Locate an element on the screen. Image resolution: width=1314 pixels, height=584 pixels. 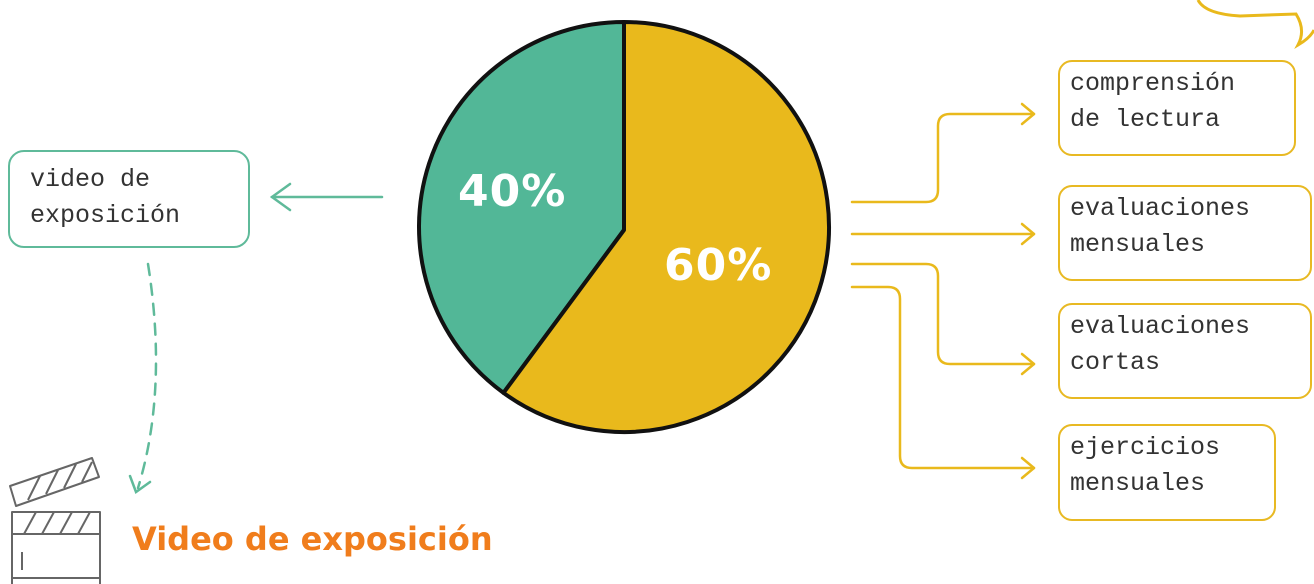
evaluaciones-mensuales-box: evaluaciones mensuales is located at coordinates (1185, 233).